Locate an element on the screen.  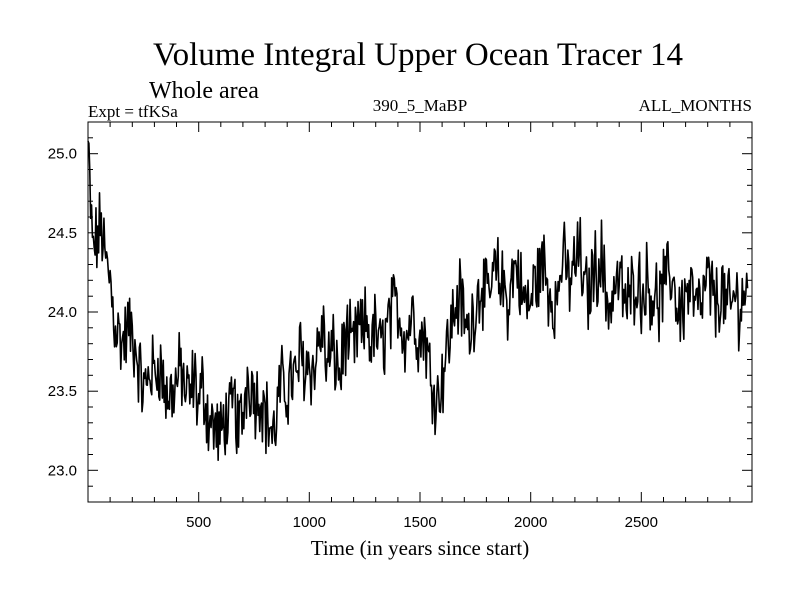
x-tick-label: 1000 is located at coordinates (309, 522).